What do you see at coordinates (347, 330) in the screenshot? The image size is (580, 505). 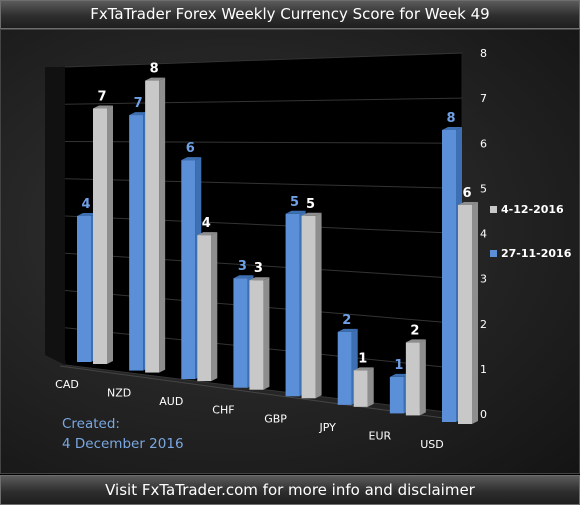 I see `bar-prev-jpy-top` at bounding box center [347, 330].